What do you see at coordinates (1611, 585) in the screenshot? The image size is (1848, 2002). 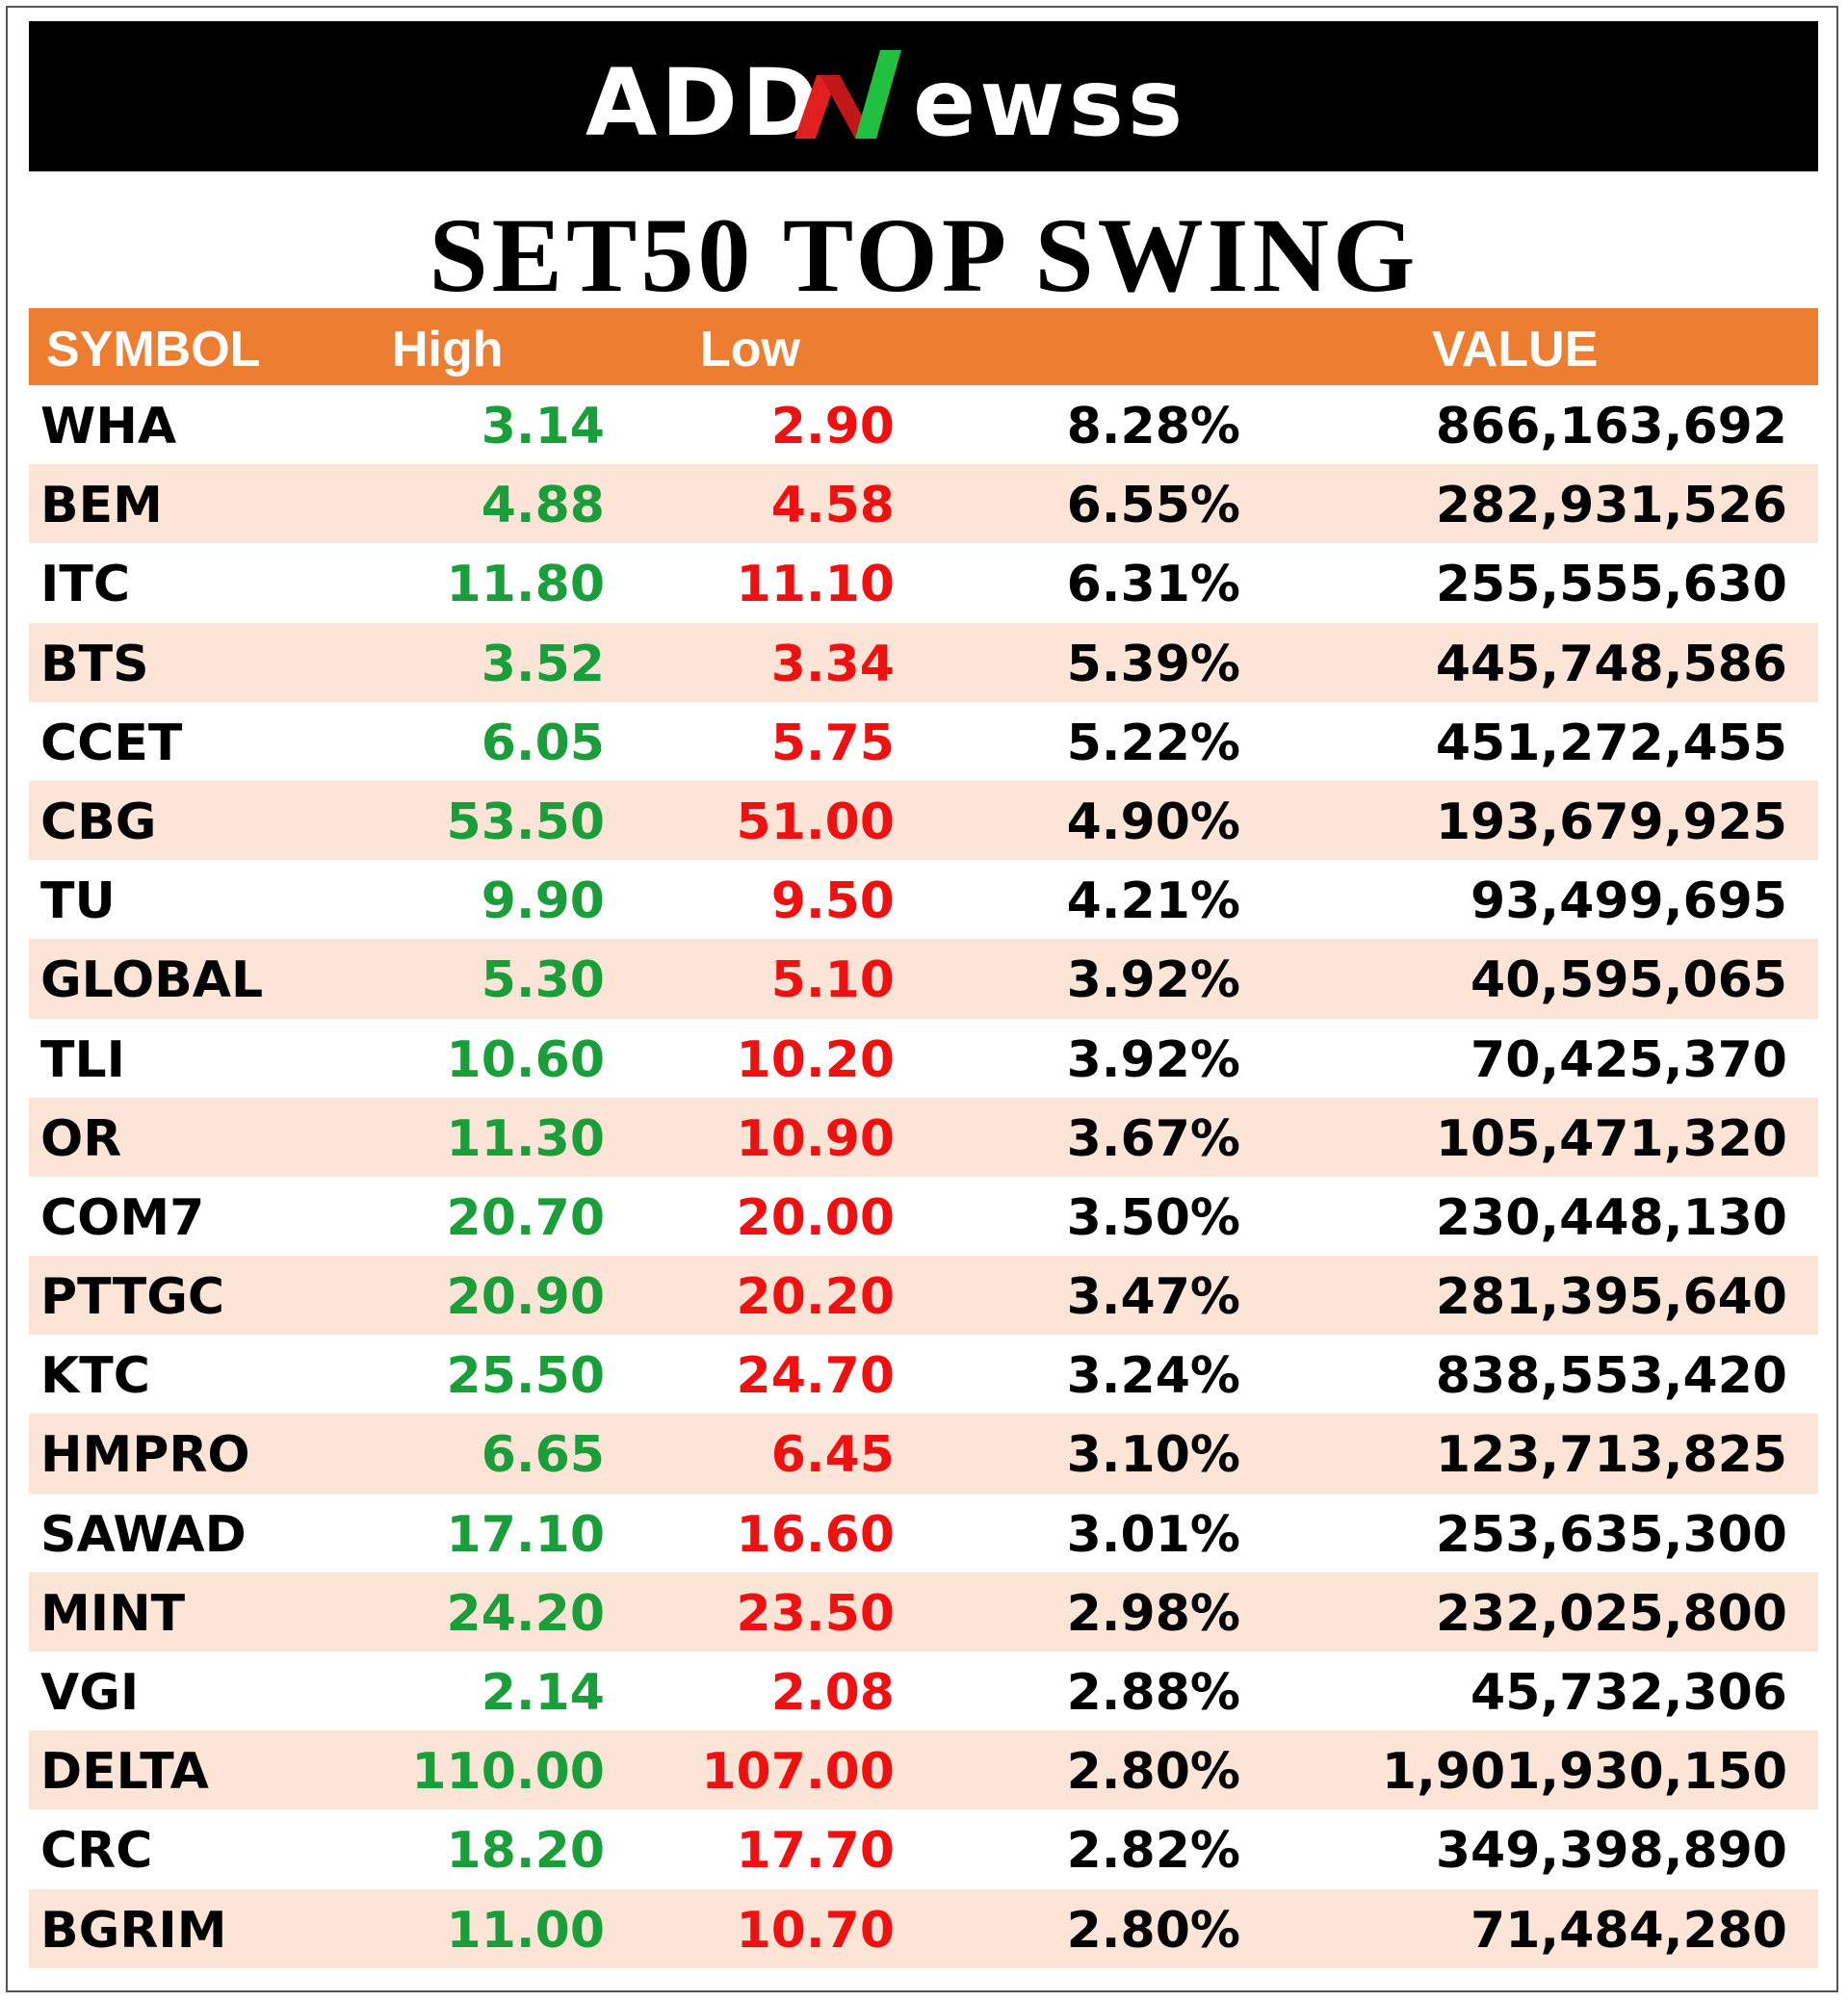 I see `value-cell: 255,555,630` at bounding box center [1611, 585].